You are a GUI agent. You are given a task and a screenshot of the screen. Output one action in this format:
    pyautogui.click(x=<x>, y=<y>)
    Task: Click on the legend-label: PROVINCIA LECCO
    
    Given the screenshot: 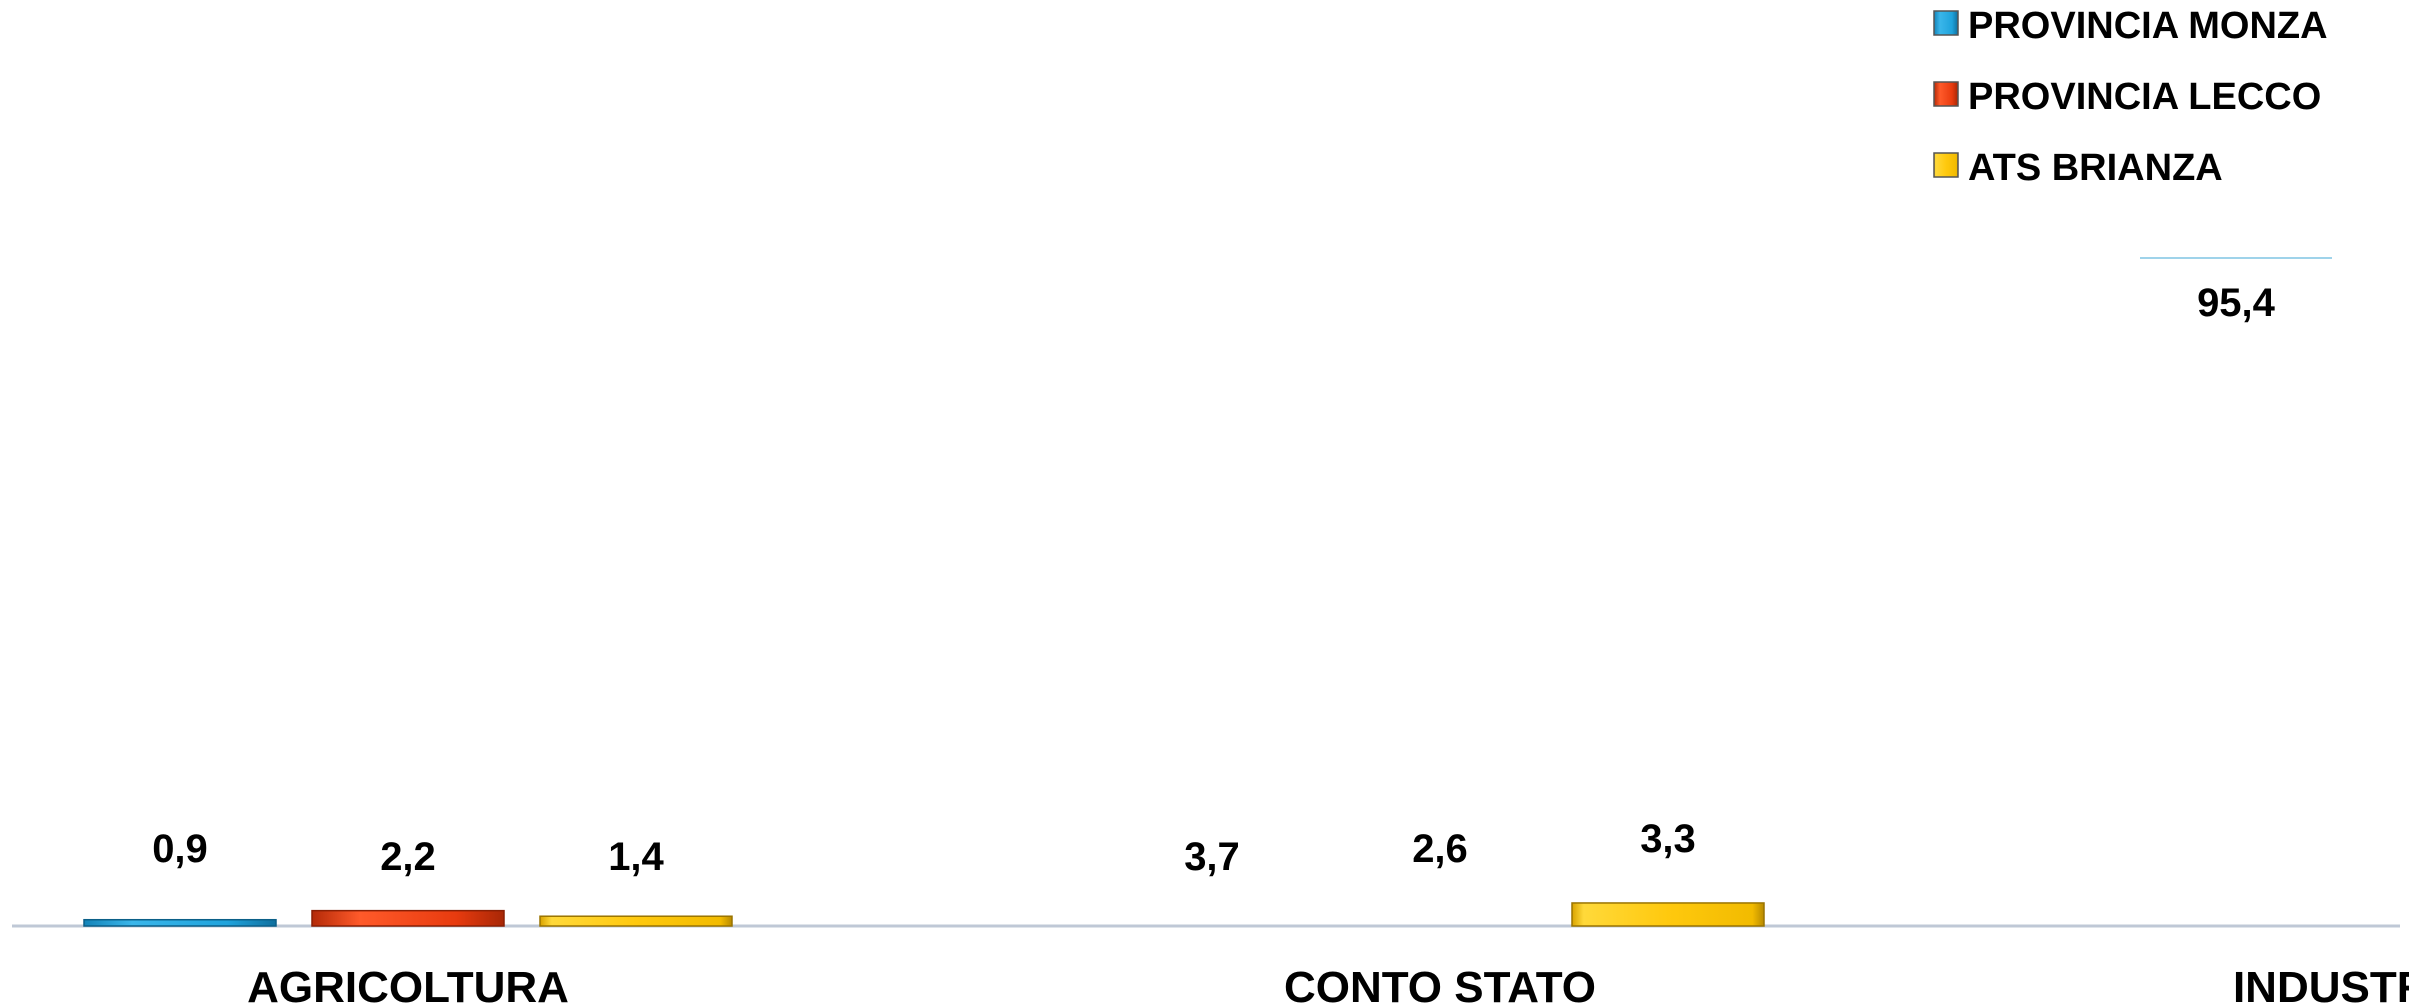 What is the action you would take?
    pyautogui.click(x=2144, y=97)
    